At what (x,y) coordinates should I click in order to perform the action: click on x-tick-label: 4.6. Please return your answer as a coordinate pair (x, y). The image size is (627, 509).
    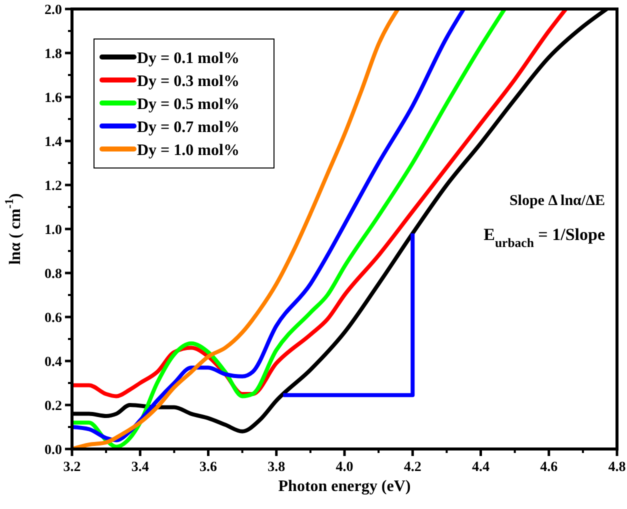
    Looking at the image, I should click on (549, 467).